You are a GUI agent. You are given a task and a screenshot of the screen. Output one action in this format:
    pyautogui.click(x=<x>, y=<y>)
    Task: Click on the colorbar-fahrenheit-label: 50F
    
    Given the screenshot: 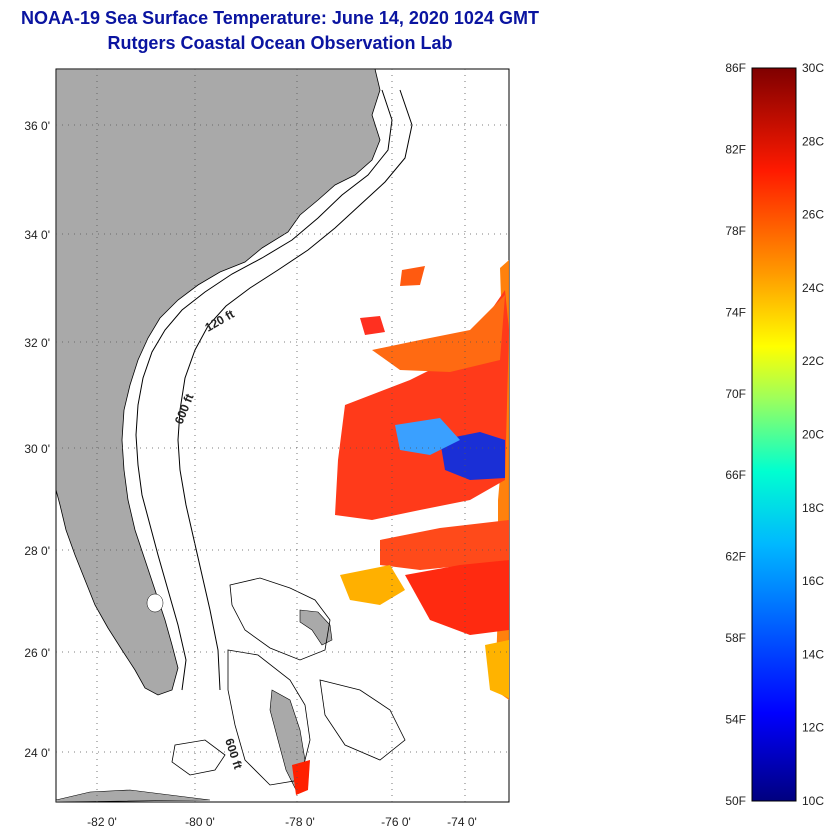 What is the action you would take?
    pyautogui.click(x=735, y=801)
    